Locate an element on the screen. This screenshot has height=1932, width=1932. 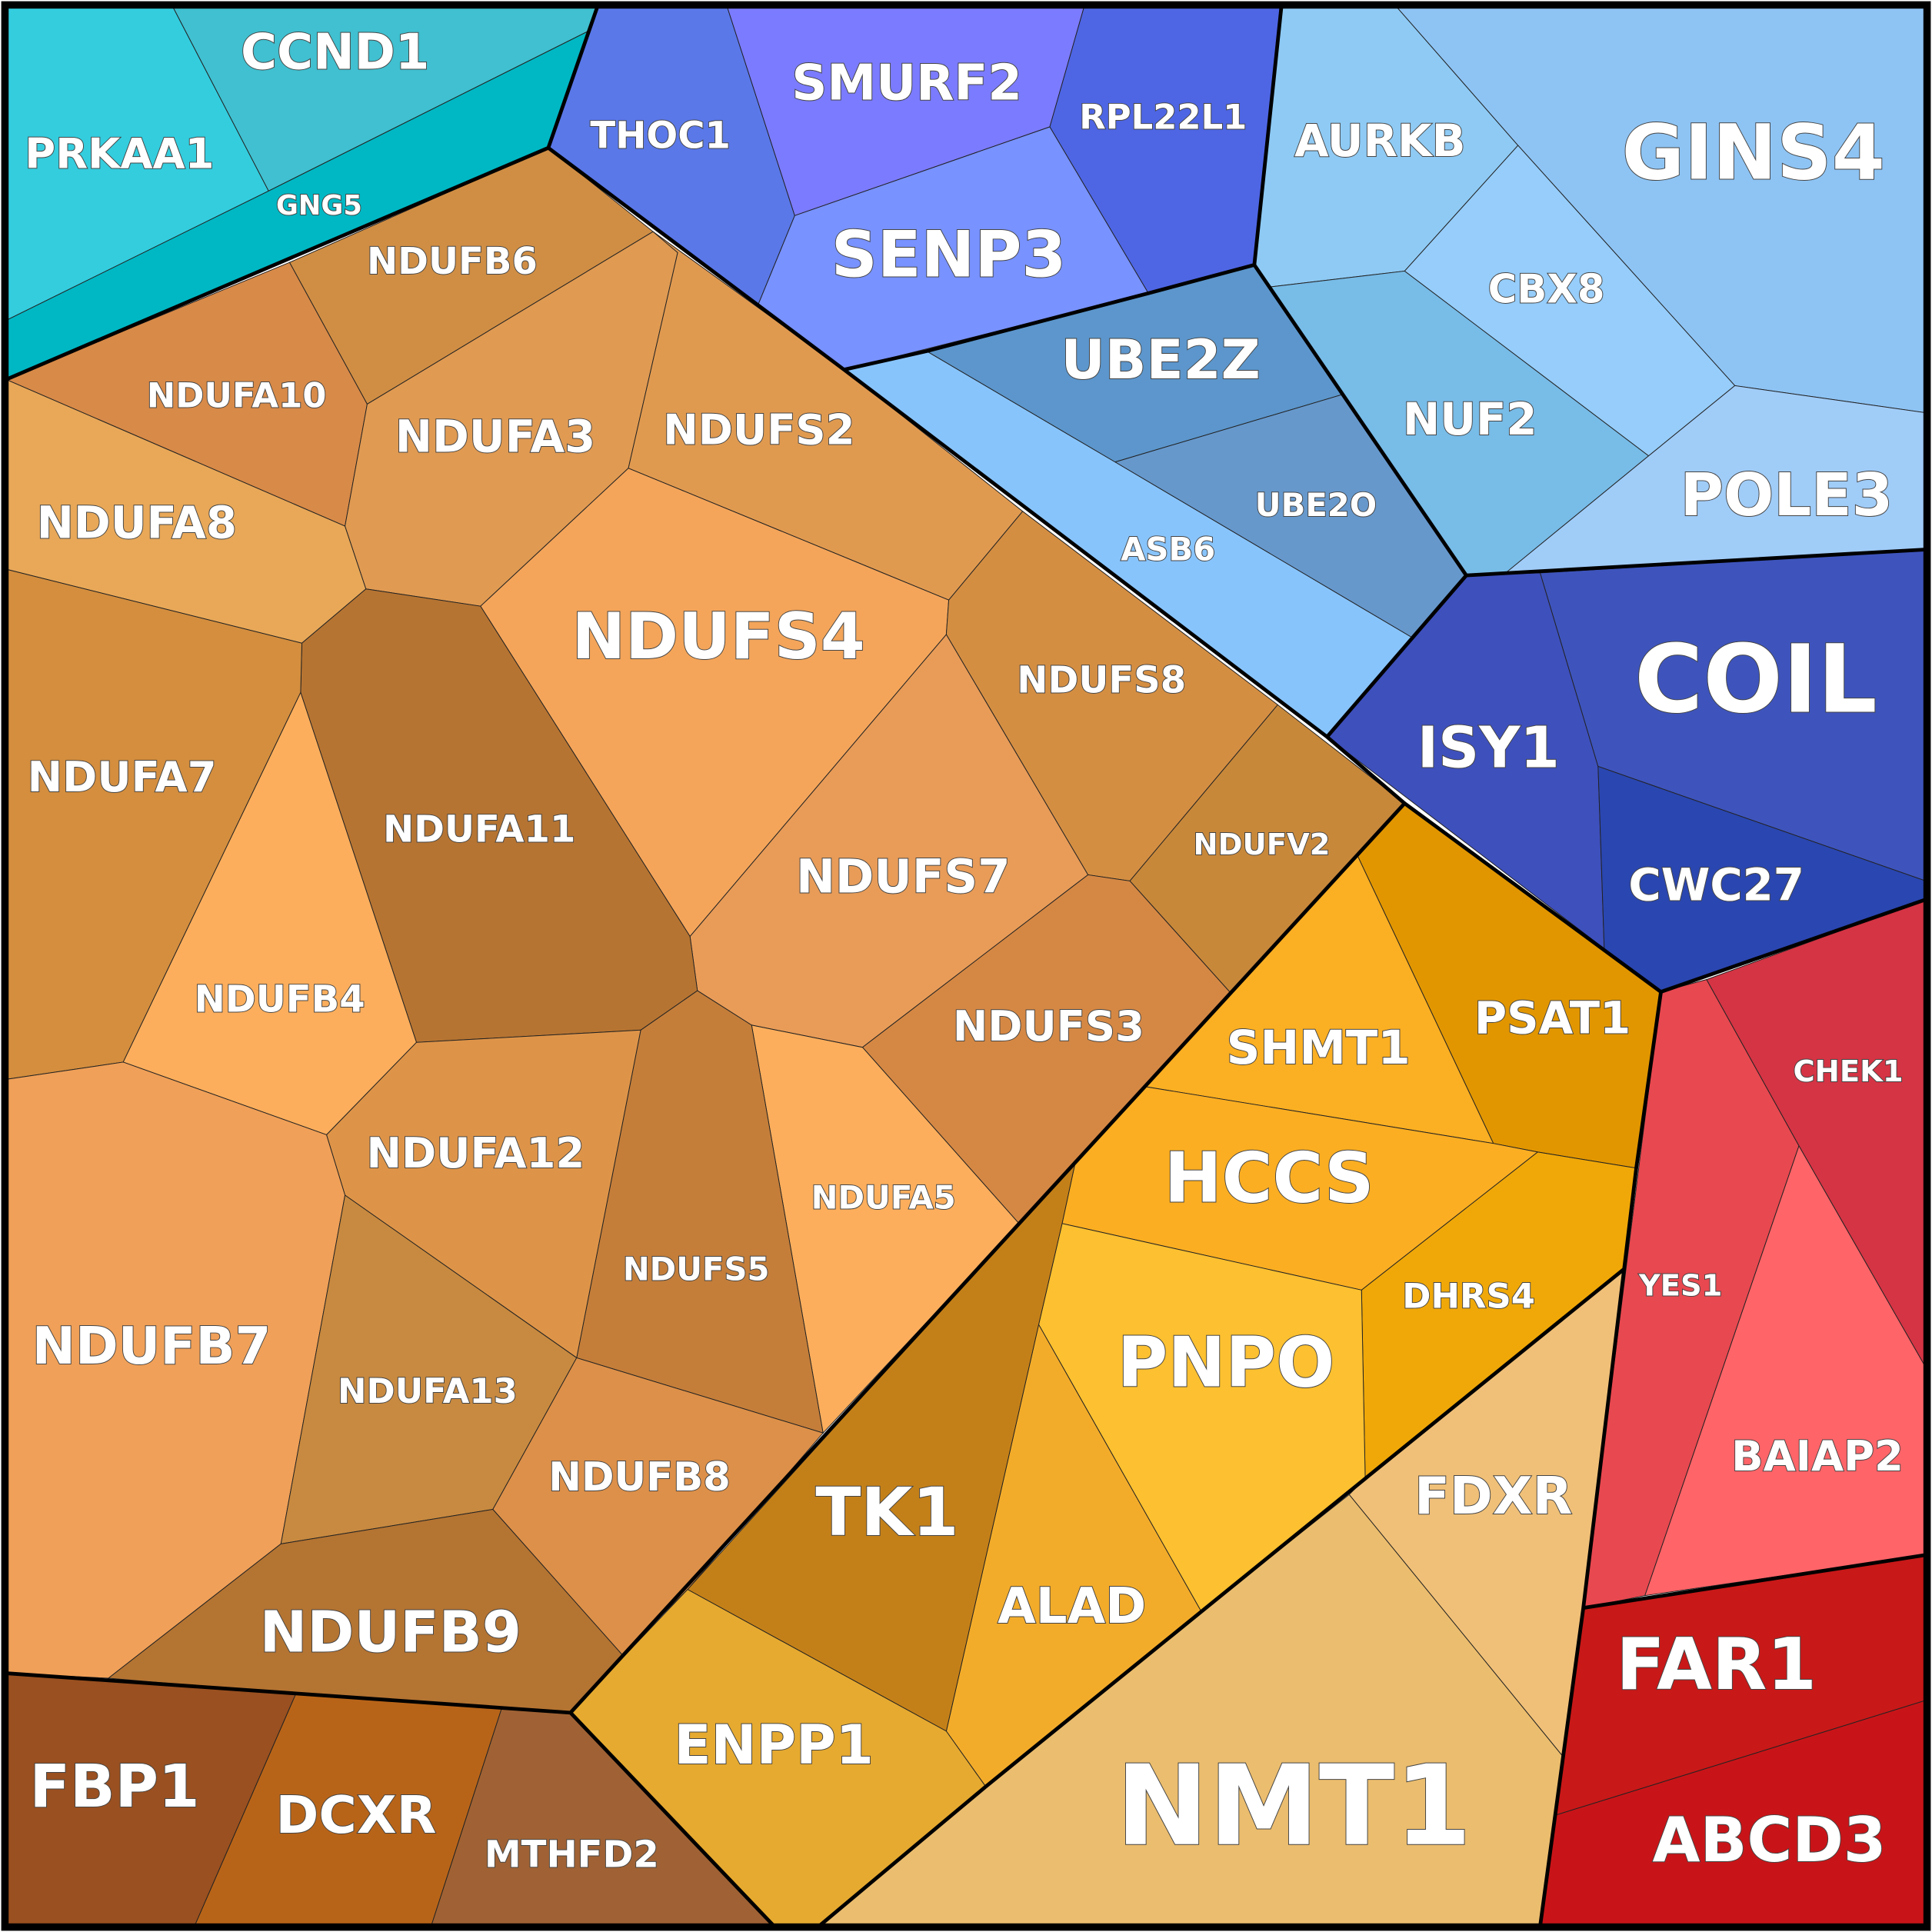
cell-label: DCXR is located at coordinates (356, 1815).